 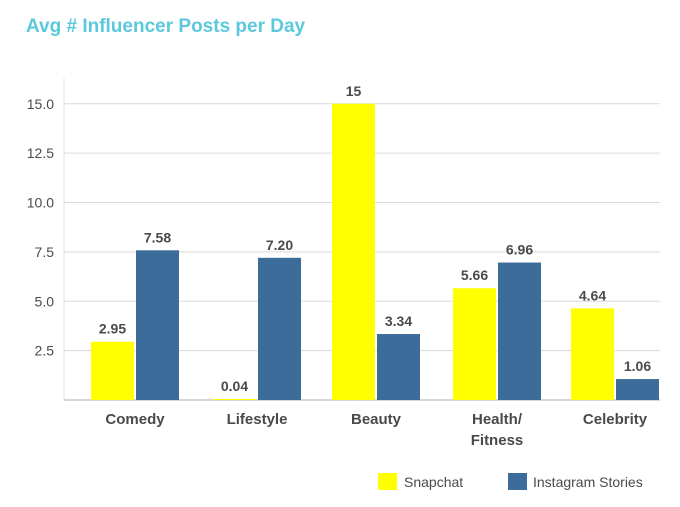 What do you see at coordinates (497, 430) in the screenshot?
I see `x-category-label: Health/Fitness` at bounding box center [497, 430].